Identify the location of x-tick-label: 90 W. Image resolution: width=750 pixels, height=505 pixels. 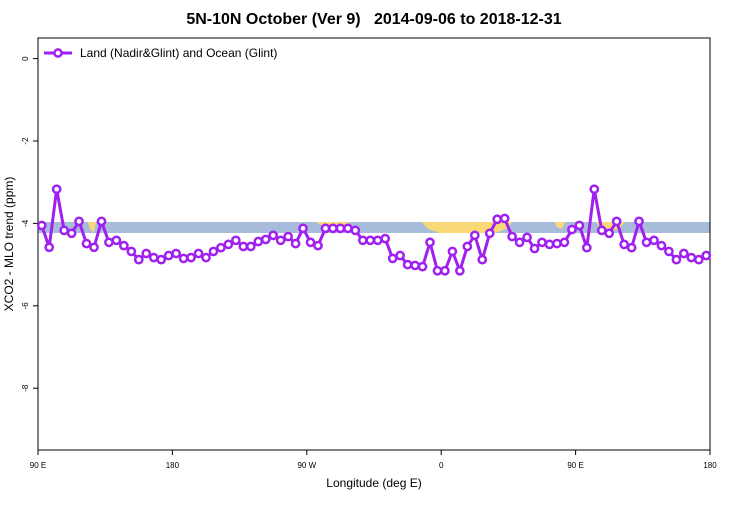
(306, 465).